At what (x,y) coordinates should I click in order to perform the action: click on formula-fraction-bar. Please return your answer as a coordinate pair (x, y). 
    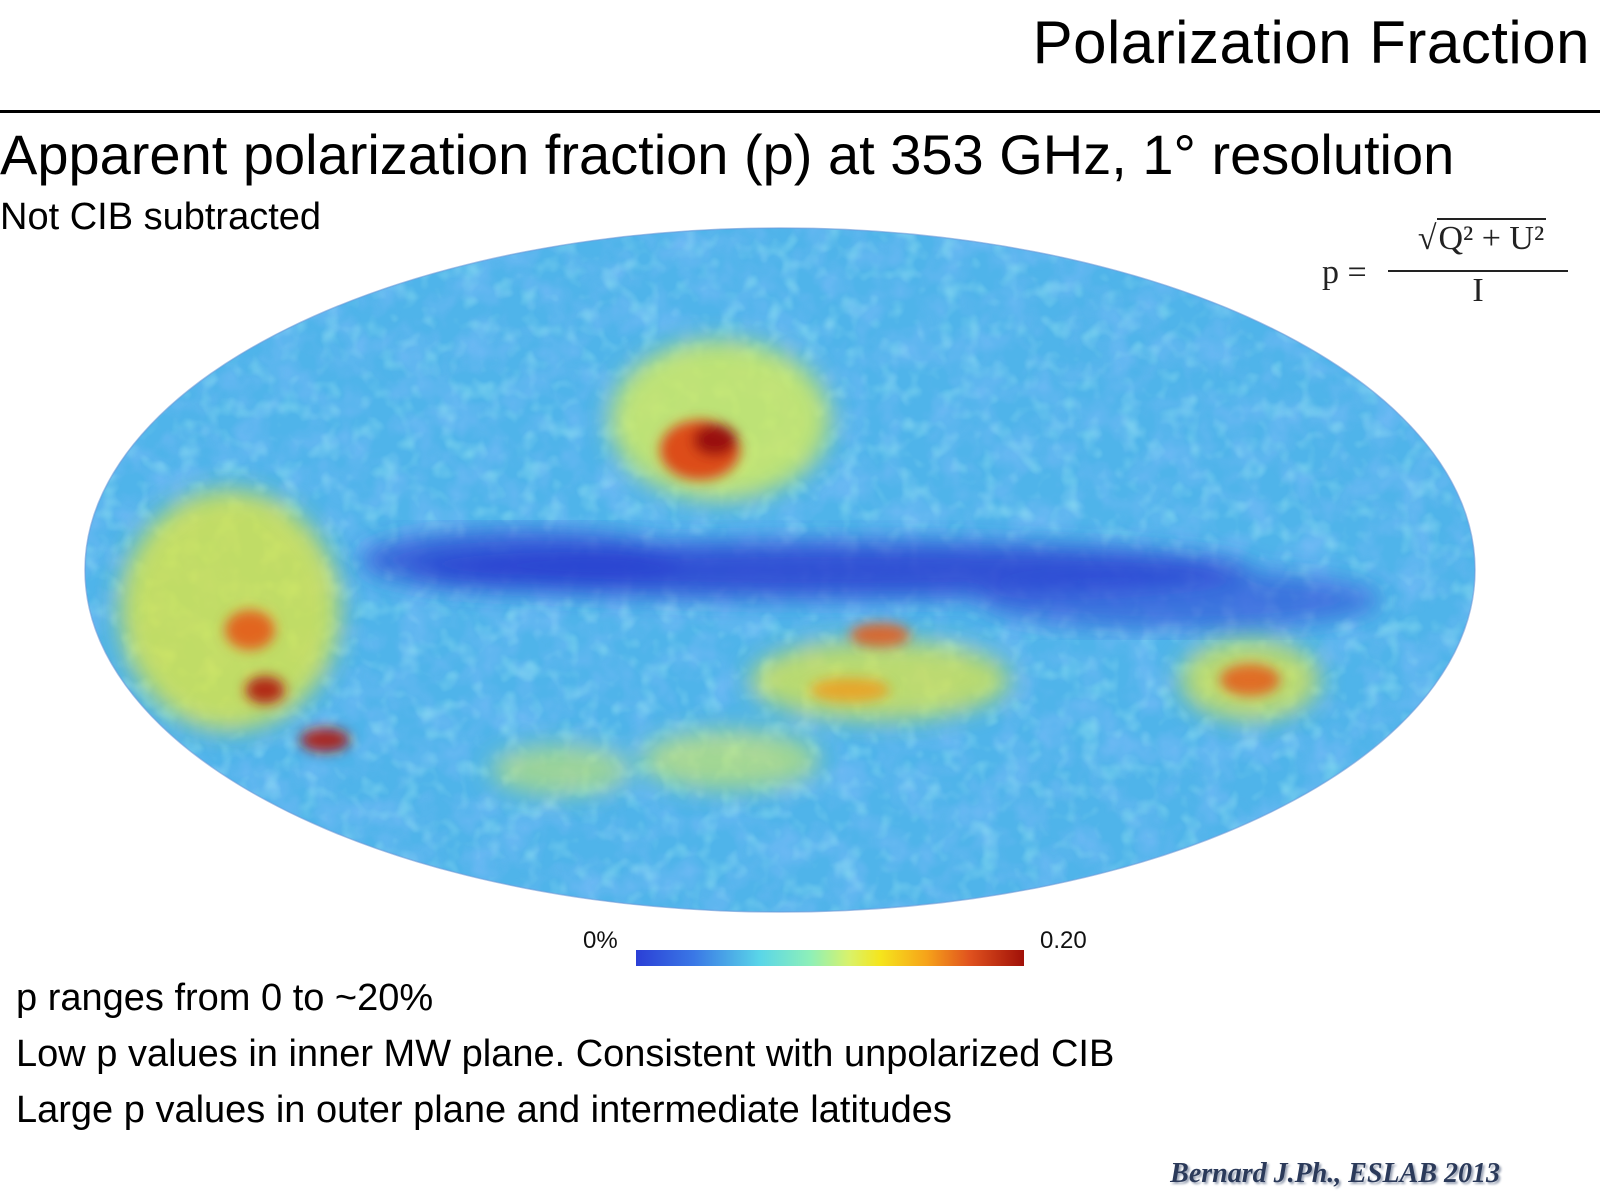
    Looking at the image, I should click on (1478, 271).